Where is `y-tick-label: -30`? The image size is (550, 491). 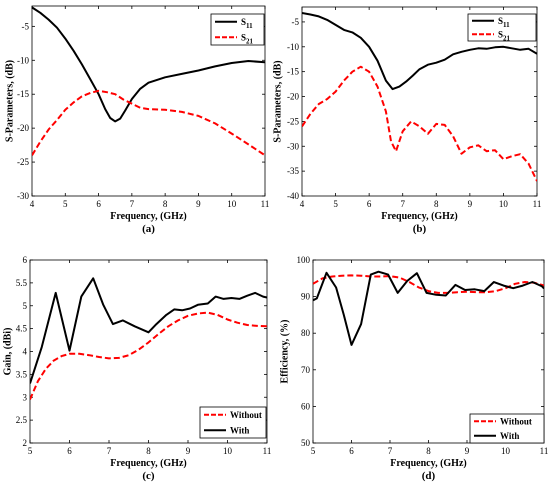 y-tick-label: -30 is located at coordinates (23, 196).